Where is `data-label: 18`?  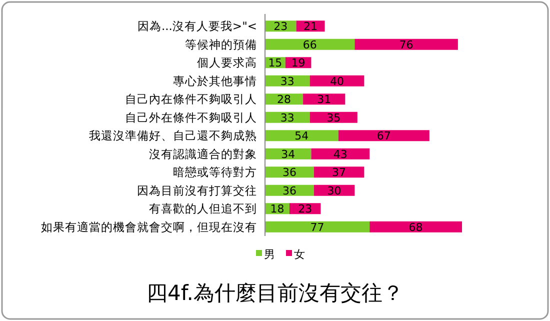 data-label: 18 is located at coordinates (277, 209).